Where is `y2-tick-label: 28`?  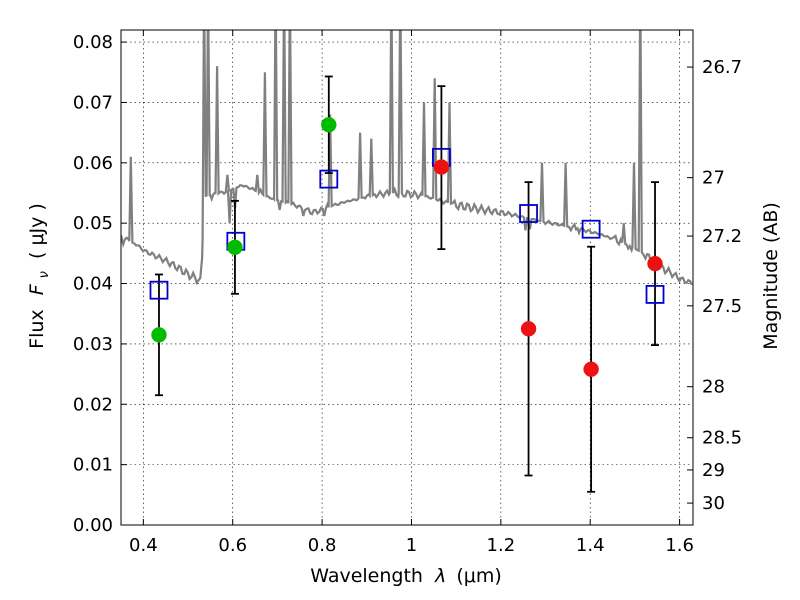 y2-tick-label: 28 is located at coordinates (713, 387).